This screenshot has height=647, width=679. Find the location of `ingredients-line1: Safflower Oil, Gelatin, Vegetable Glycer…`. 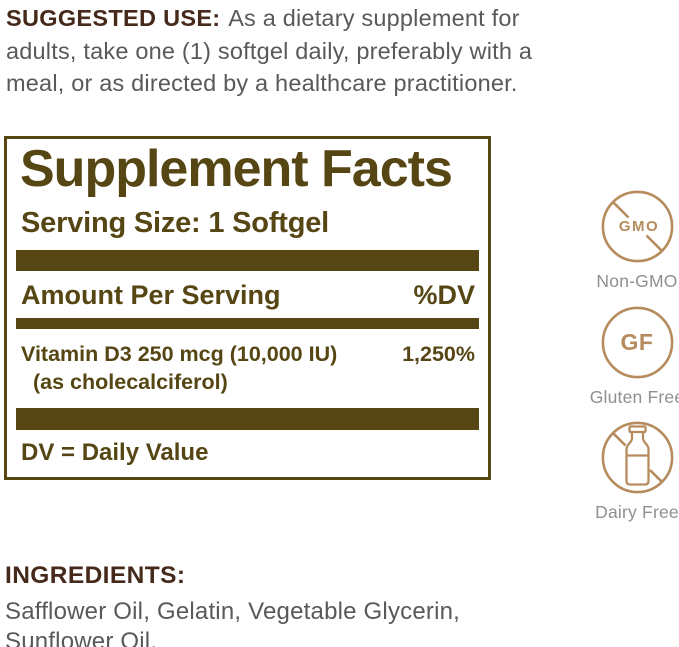

ingredients-line1: Safflower Oil, Gelatin, Vegetable Glycer… is located at coordinates (233, 611).